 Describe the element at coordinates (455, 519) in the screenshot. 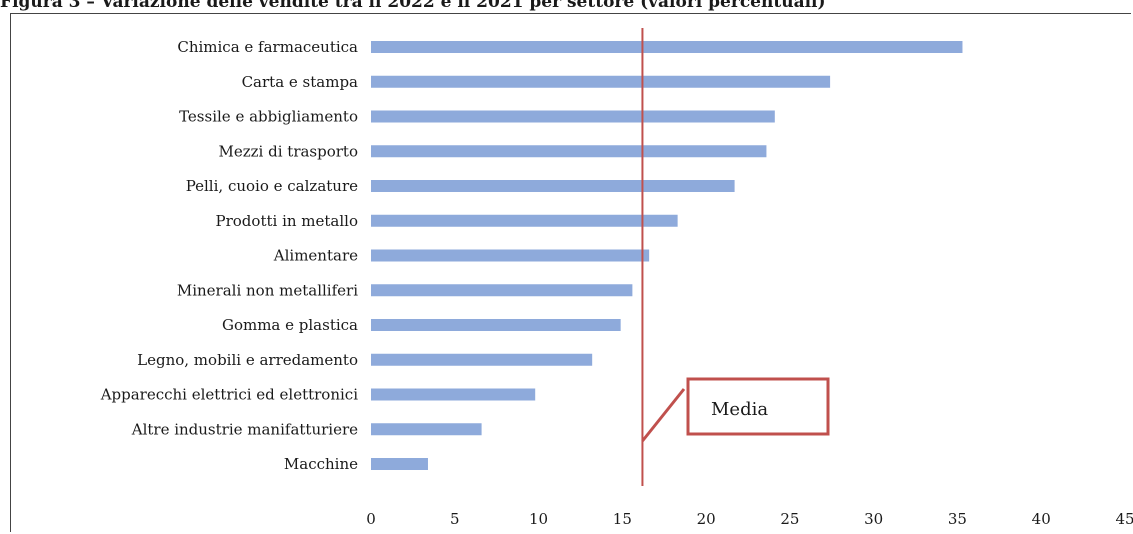

I see `x-tick-label: 5` at that location.